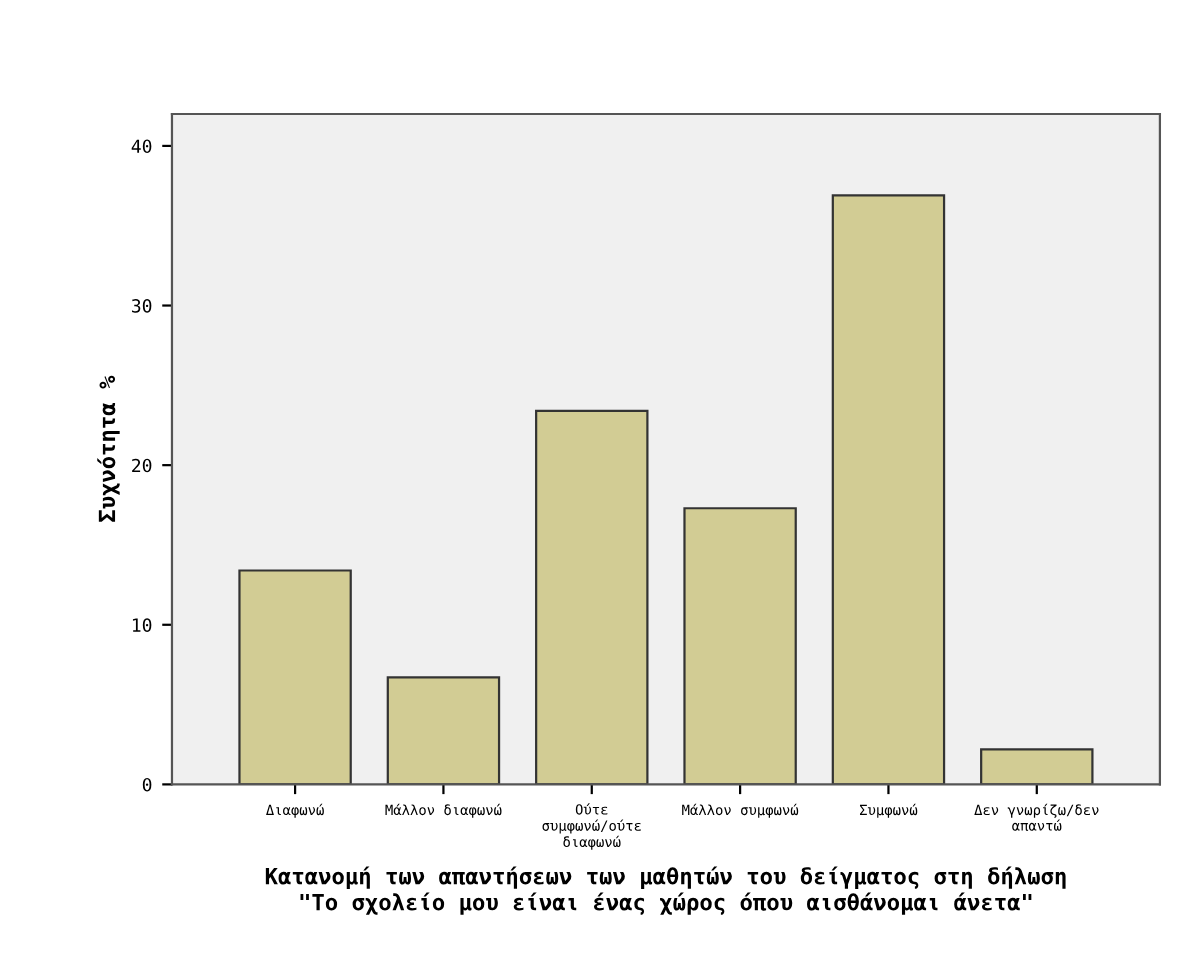  Describe the element at coordinates (108, 448) in the screenshot. I see `y-axis-title: Συχνότητα %` at that location.